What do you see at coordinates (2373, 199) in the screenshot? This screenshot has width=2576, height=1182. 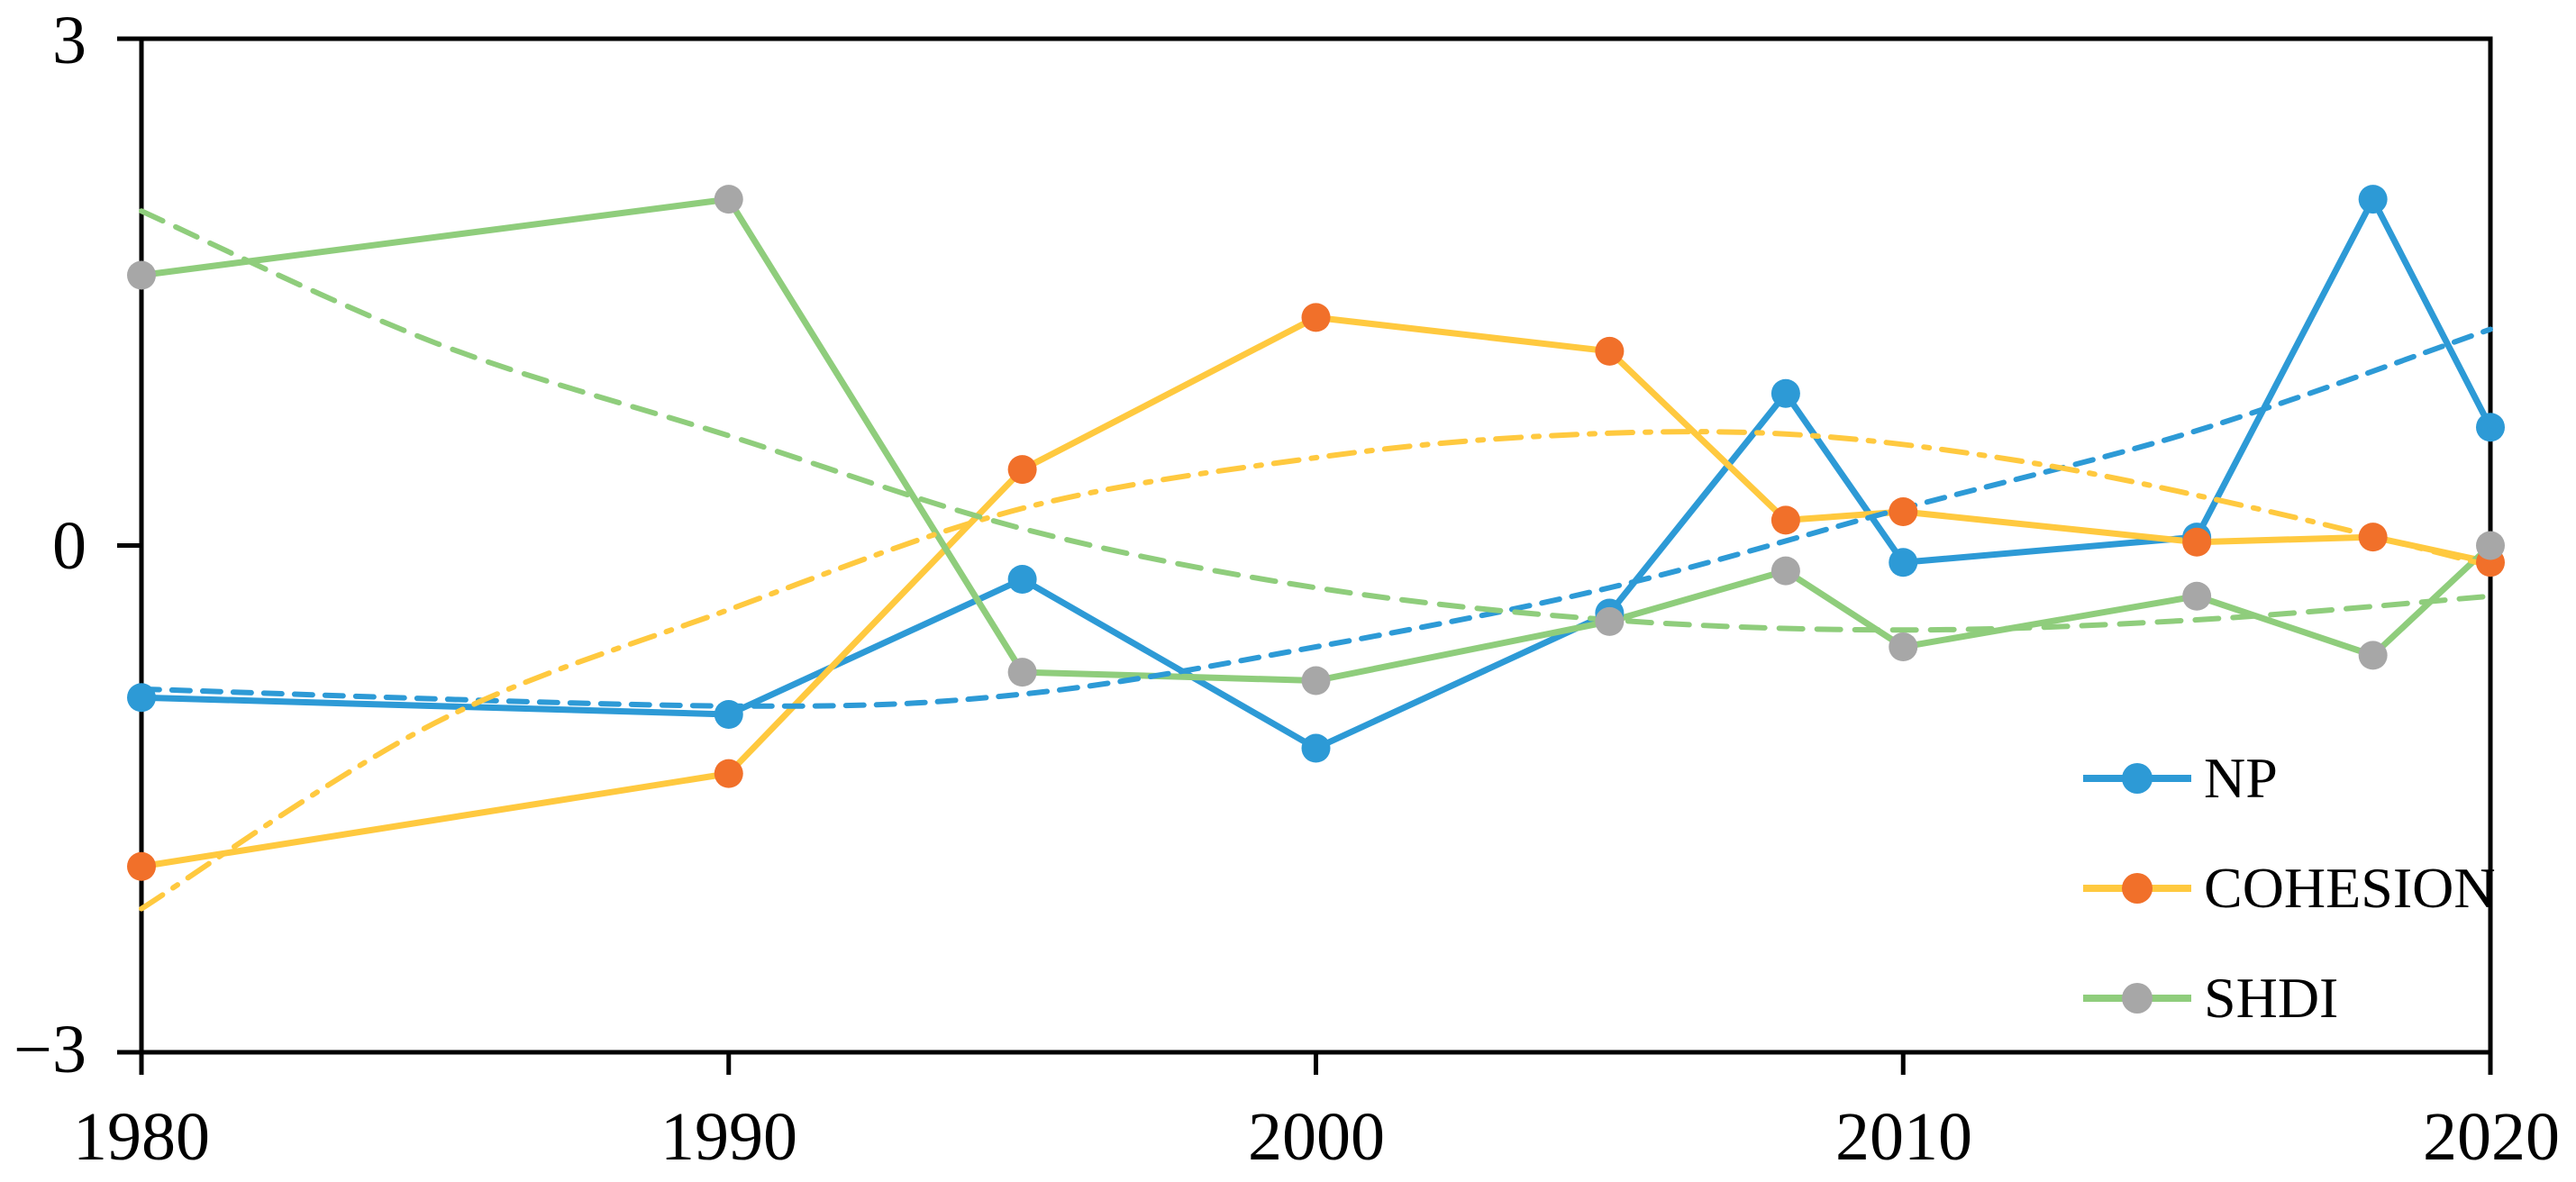 I see `np-marker-2018` at bounding box center [2373, 199].